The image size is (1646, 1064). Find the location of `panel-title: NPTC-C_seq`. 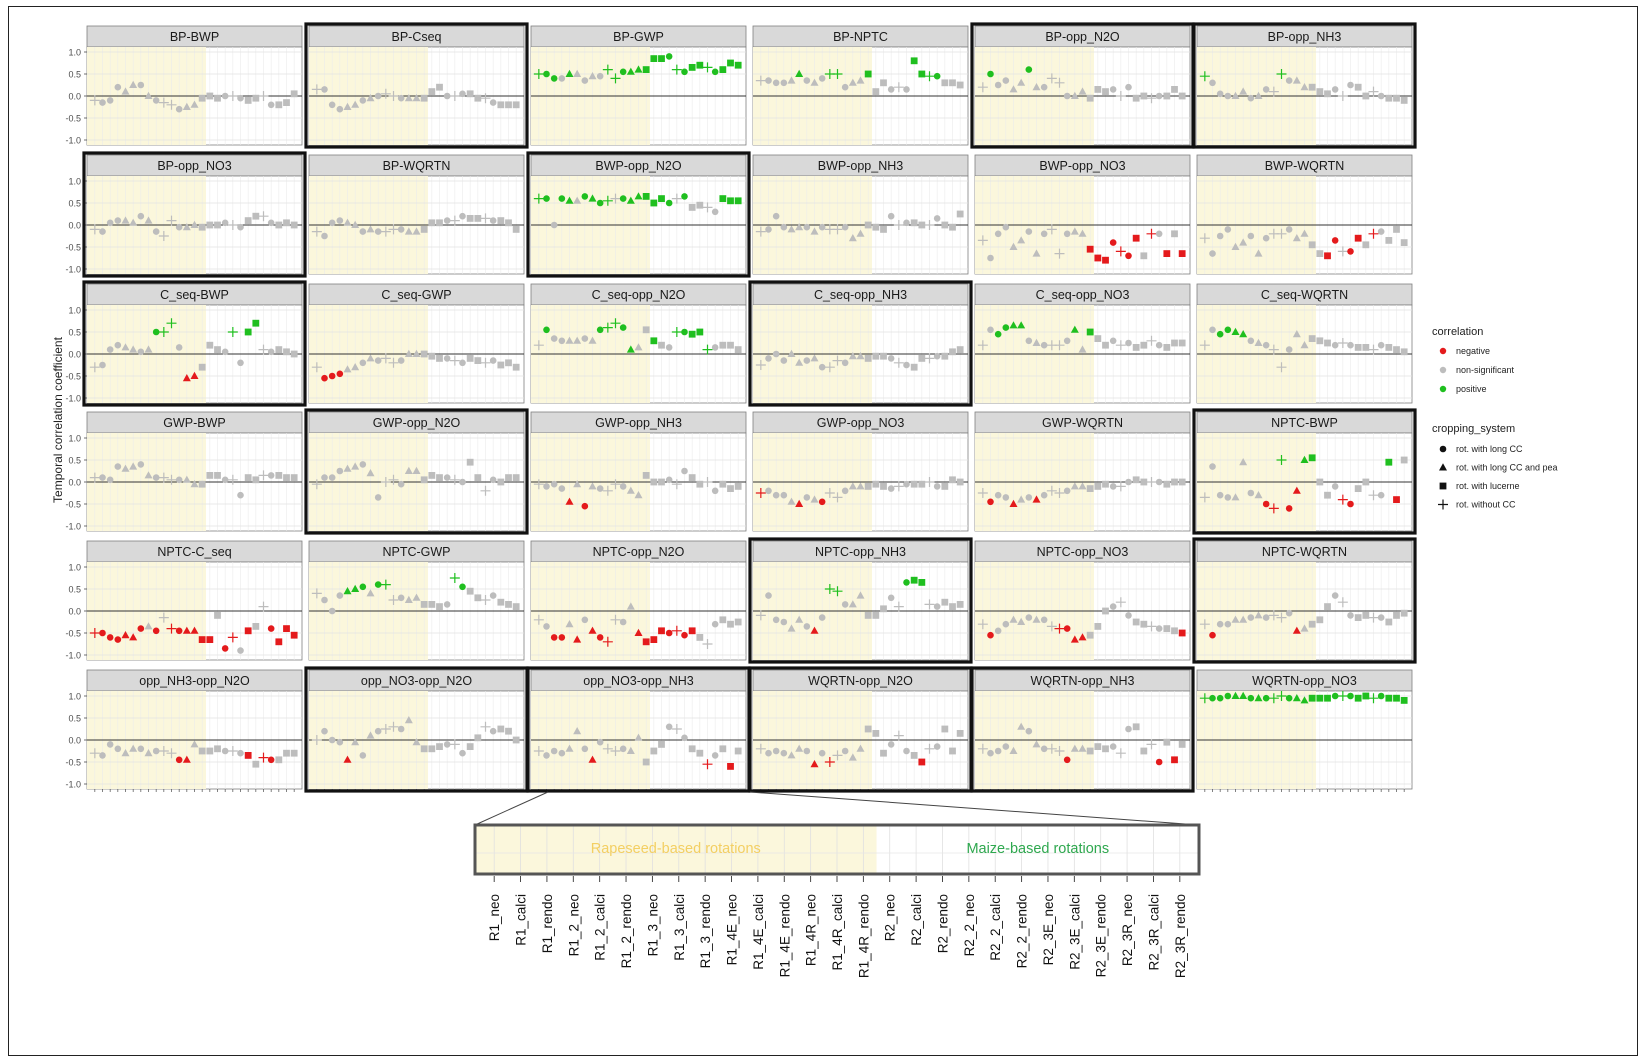

panel-title: NPTC-C_seq is located at coordinates (194, 552).